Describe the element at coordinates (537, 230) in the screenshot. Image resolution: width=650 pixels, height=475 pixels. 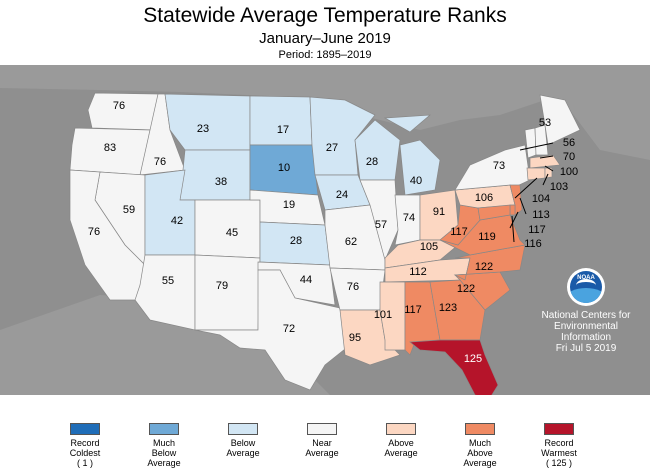
I see `label-de: 117` at that location.